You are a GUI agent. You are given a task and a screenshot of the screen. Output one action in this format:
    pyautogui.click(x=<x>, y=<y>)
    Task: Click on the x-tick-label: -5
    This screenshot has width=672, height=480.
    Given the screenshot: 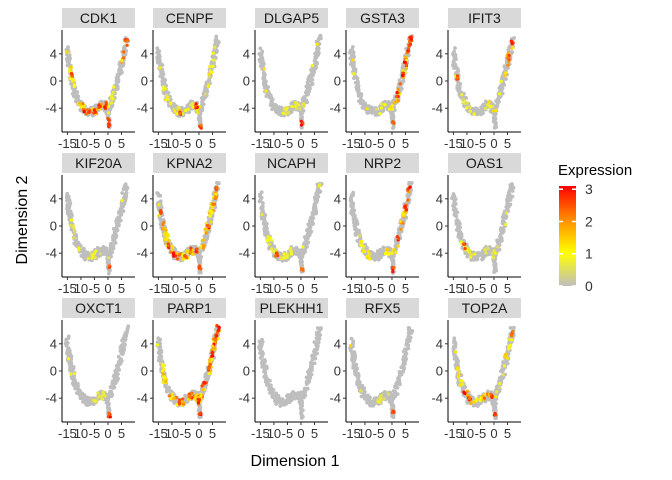 What is the action you would take?
    pyautogui.click(x=288, y=143)
    